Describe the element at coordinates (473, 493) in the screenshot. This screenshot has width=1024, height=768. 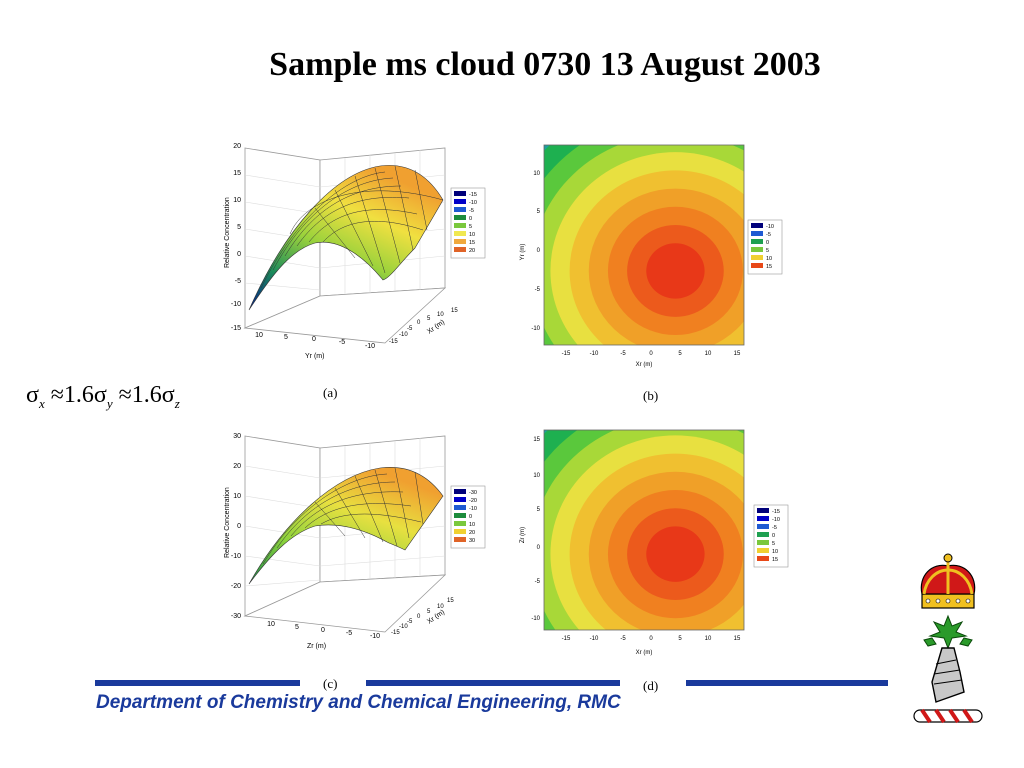
I see `legend-label: -30` at that location.